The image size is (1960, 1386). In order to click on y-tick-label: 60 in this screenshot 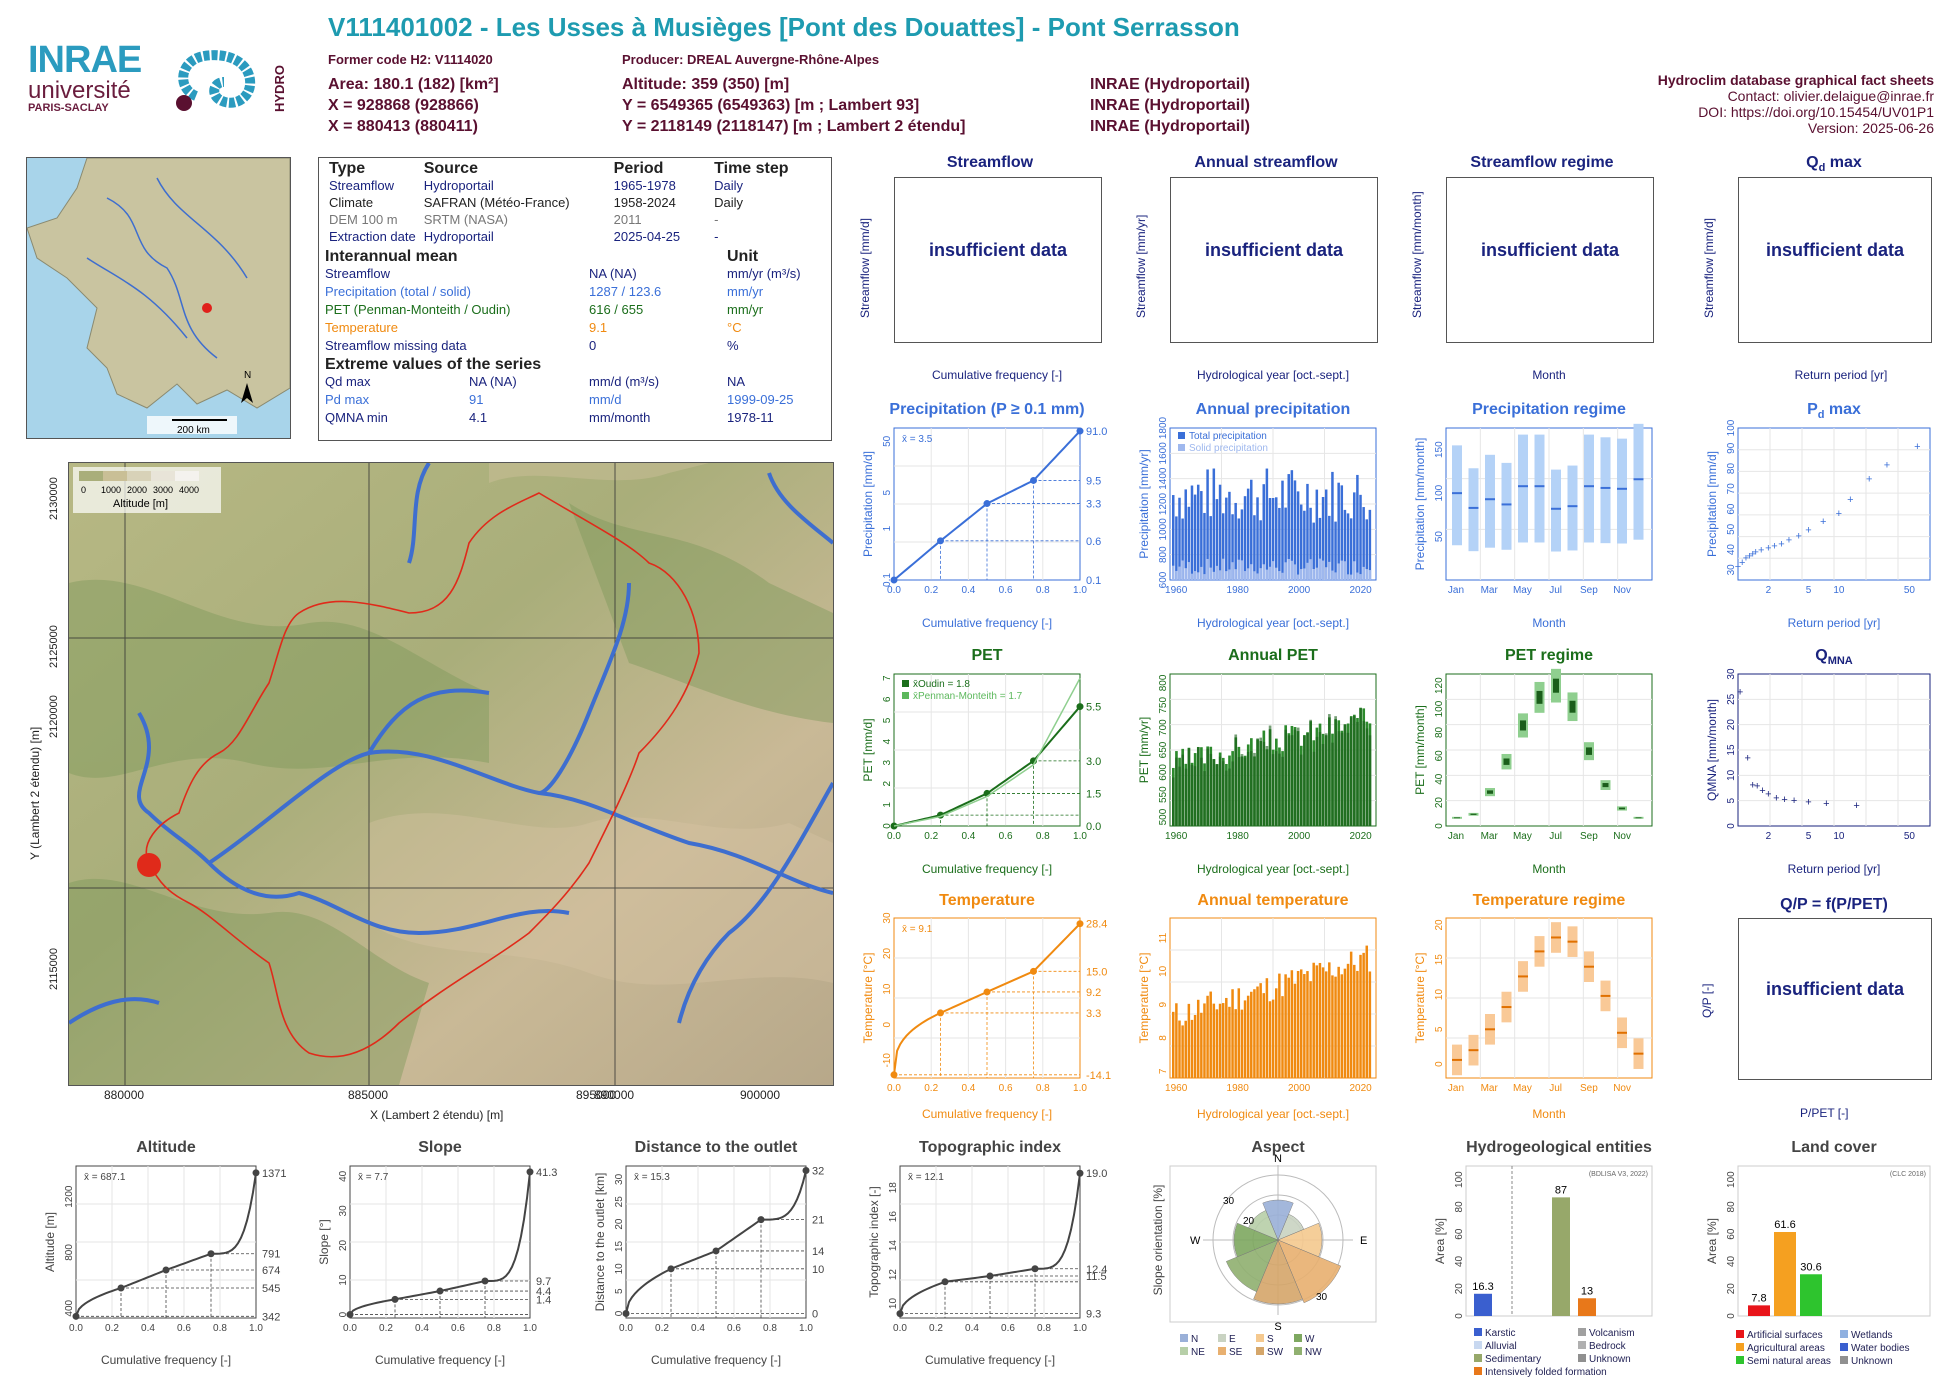, I will do `click(1459, 1234)`.